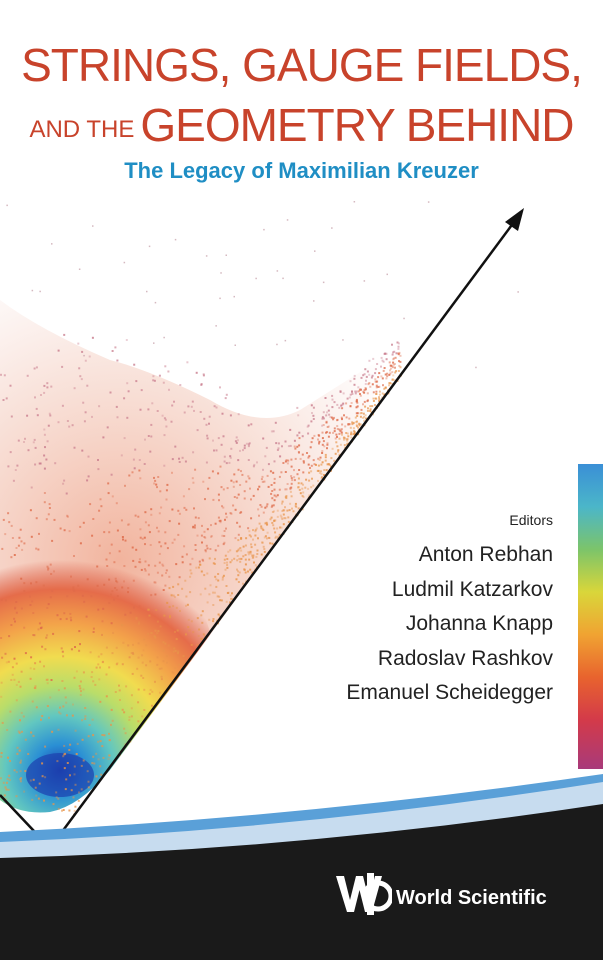 Image resolution: width=603 pixels, height=960 pixels. Describe the element at coordinates (531, 520) in the screenshot. I see `editors-label: Editors` at that location.